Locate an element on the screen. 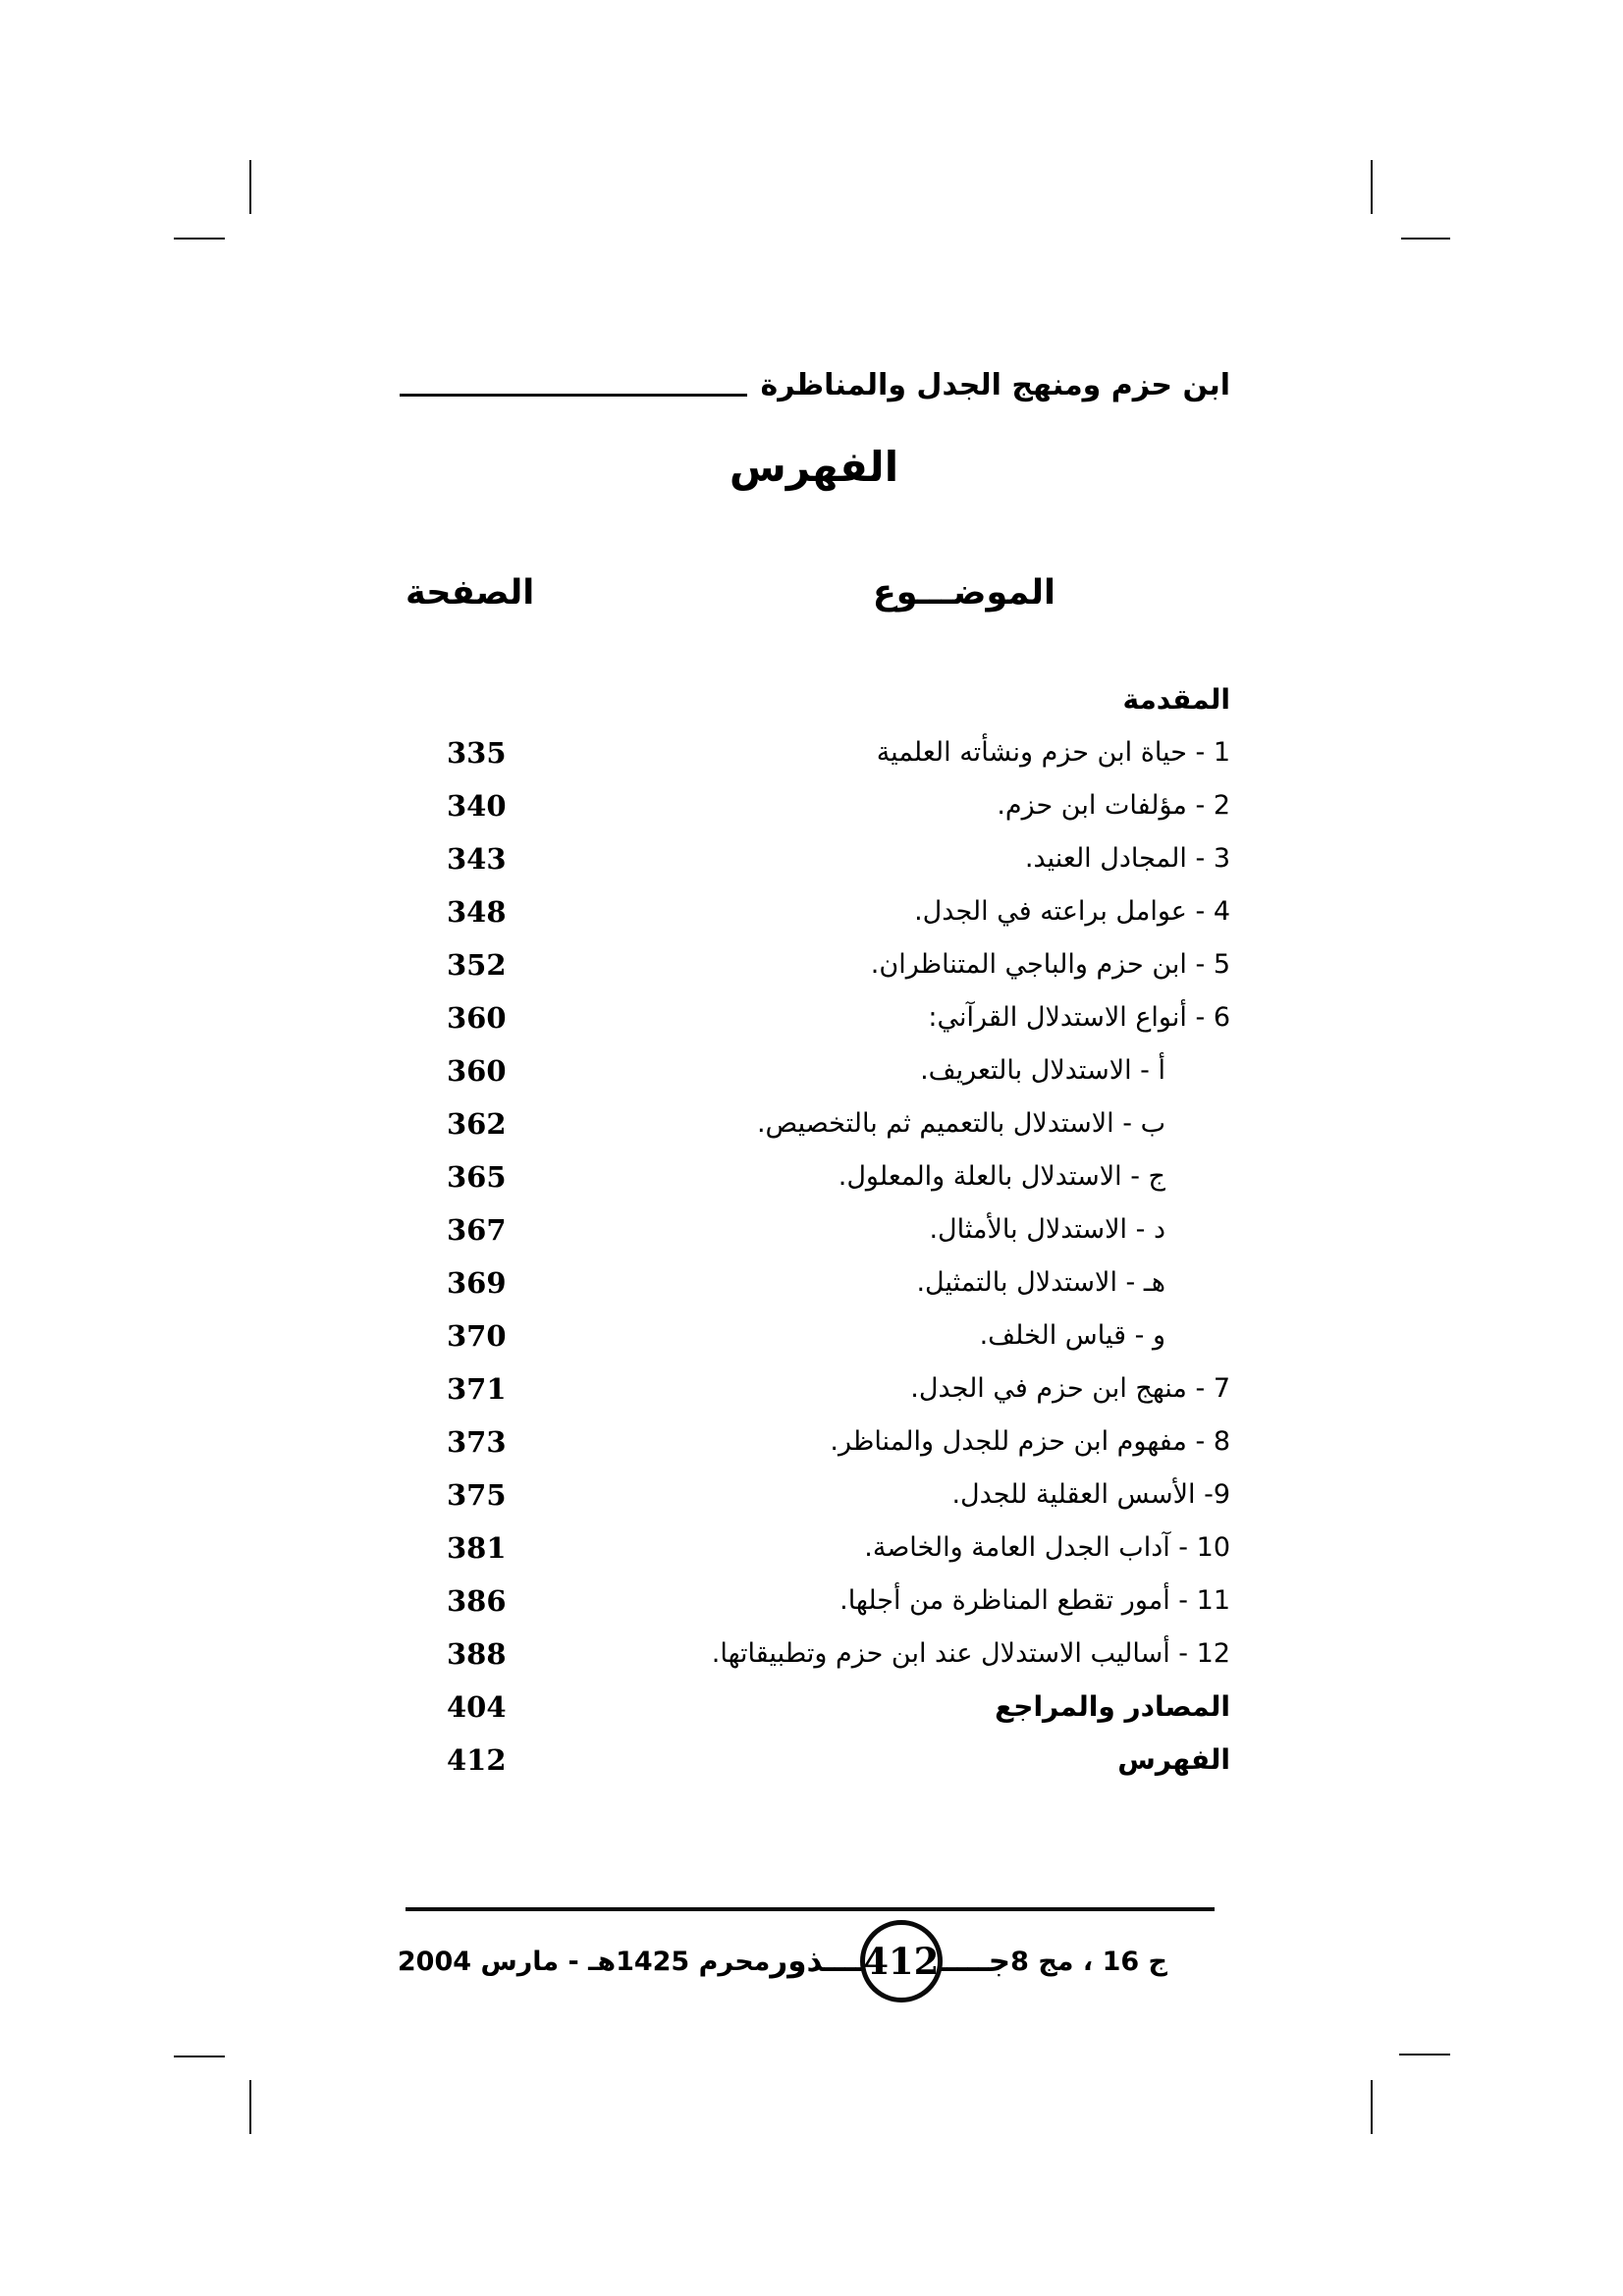  toc-page-number: 388 is located at coordinates (477, 1653).